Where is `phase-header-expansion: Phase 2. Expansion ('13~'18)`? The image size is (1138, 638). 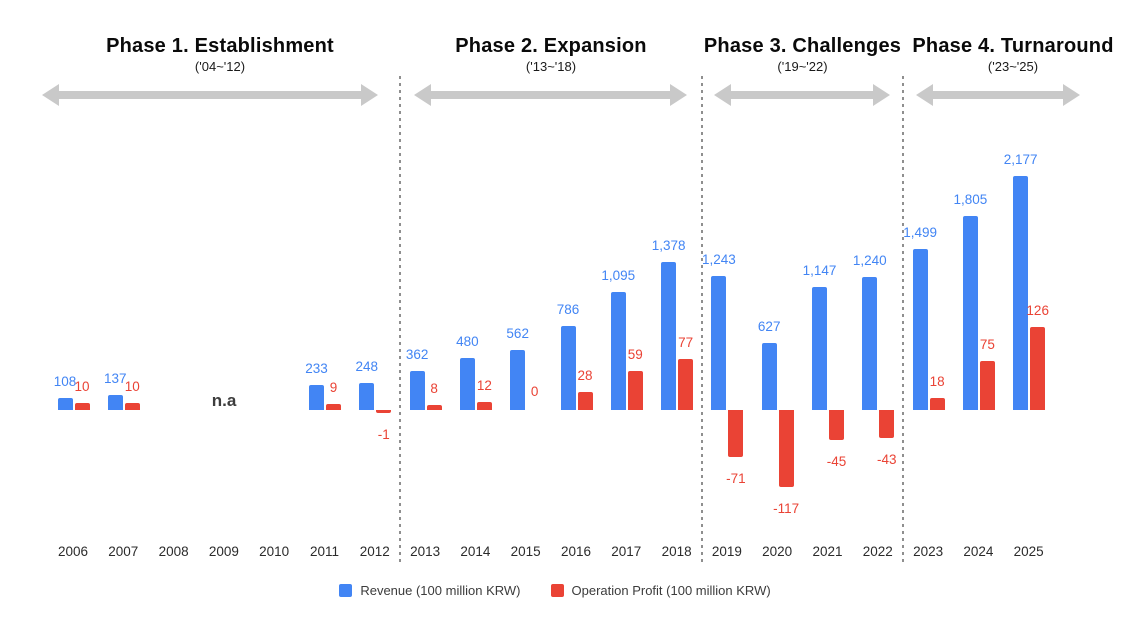
phase-header-expansion: Phase 2. Expansion ('13~'18) is located at coordinates (551, 70).